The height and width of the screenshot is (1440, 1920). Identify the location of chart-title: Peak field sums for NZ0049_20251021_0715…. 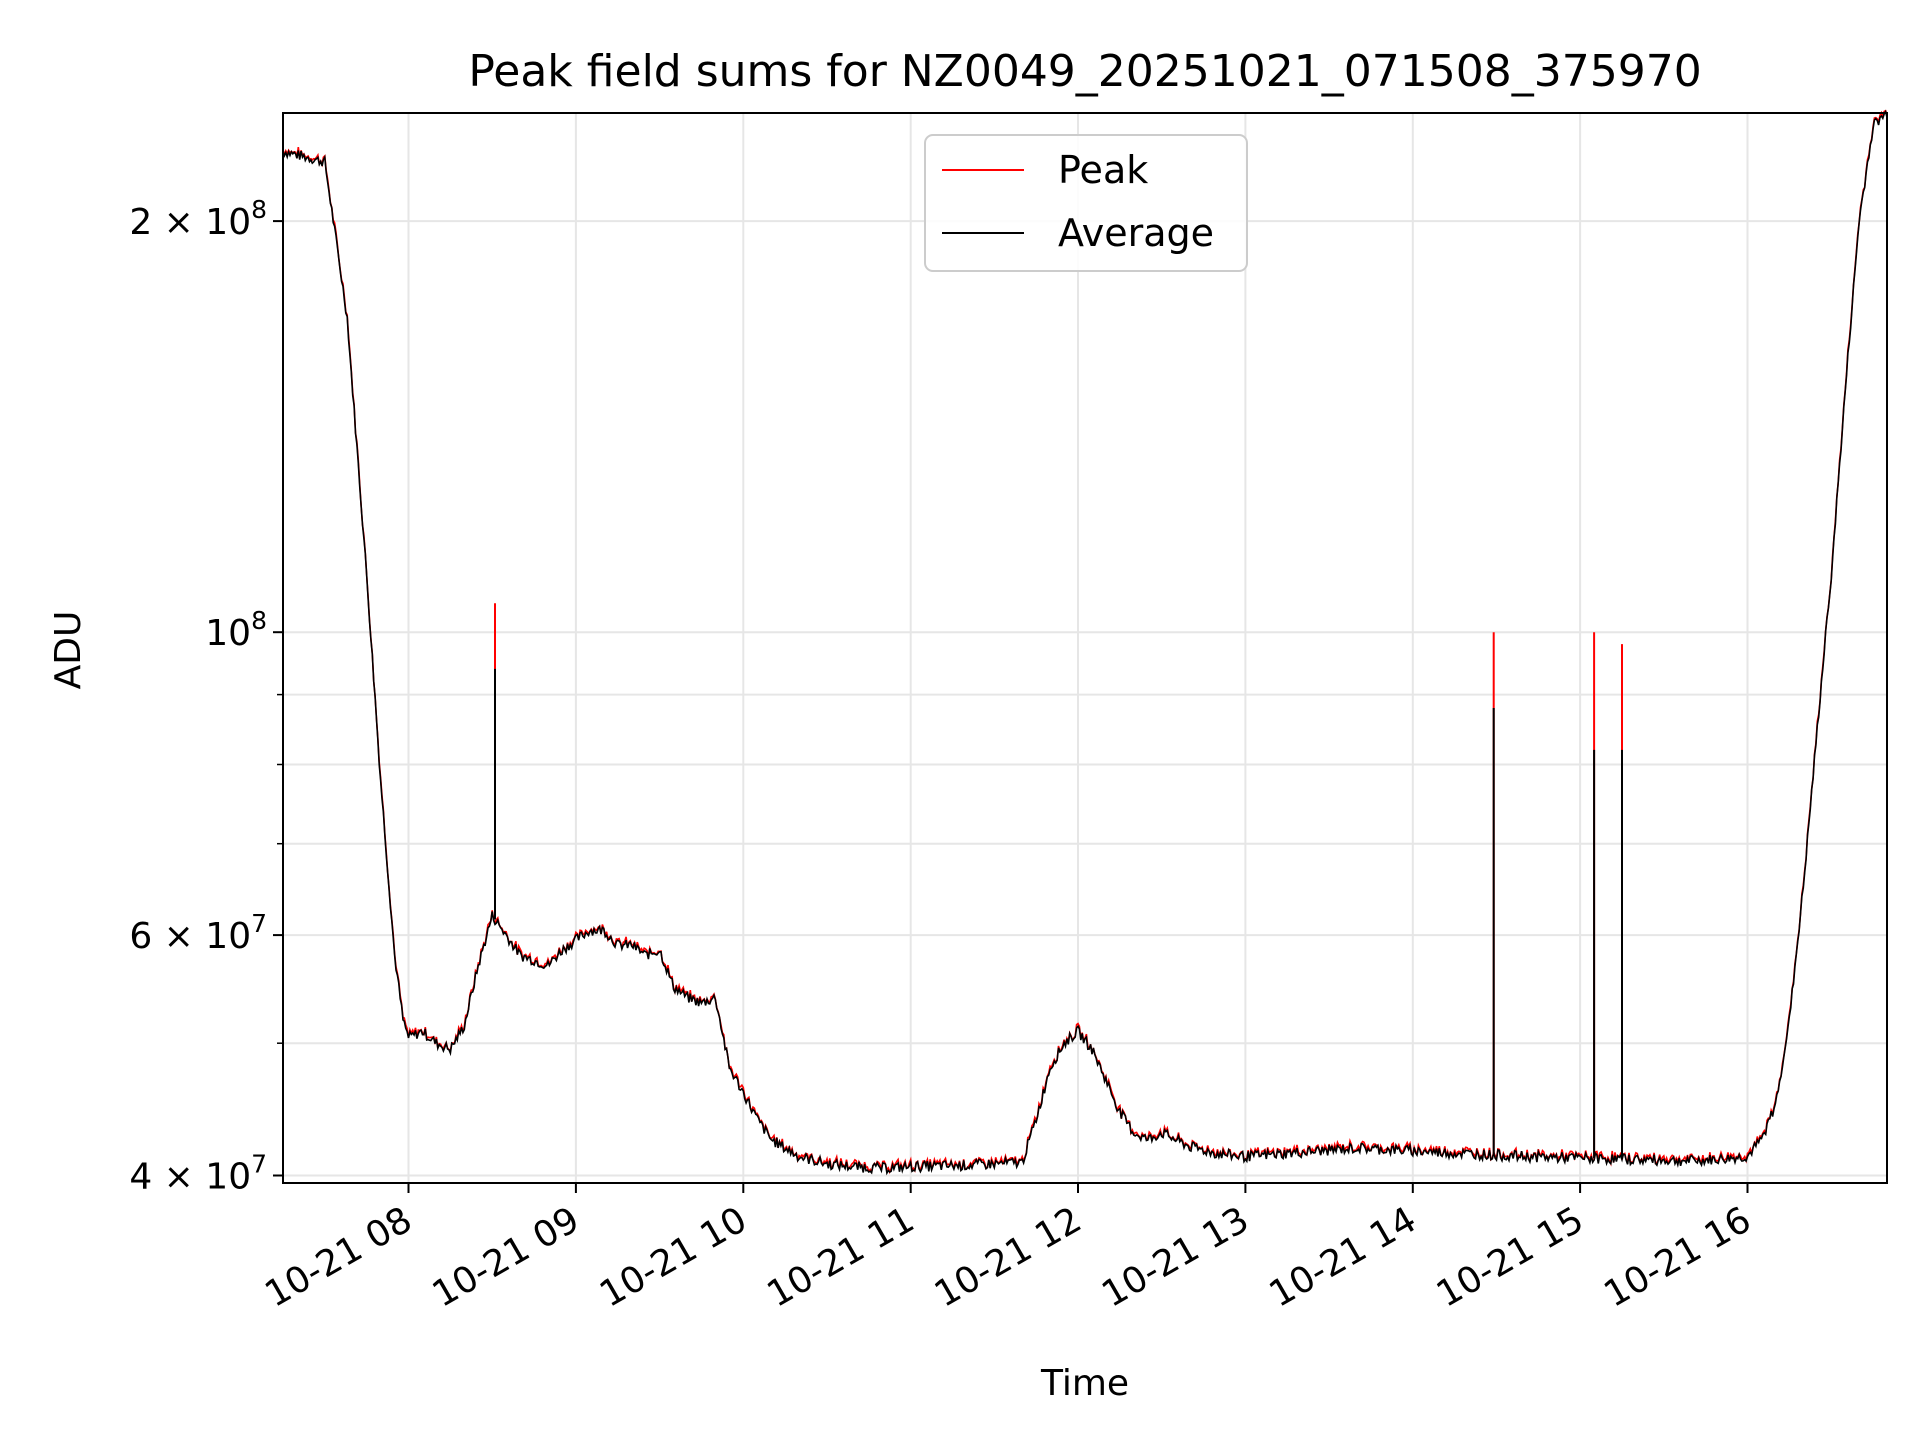
(1084, 71).